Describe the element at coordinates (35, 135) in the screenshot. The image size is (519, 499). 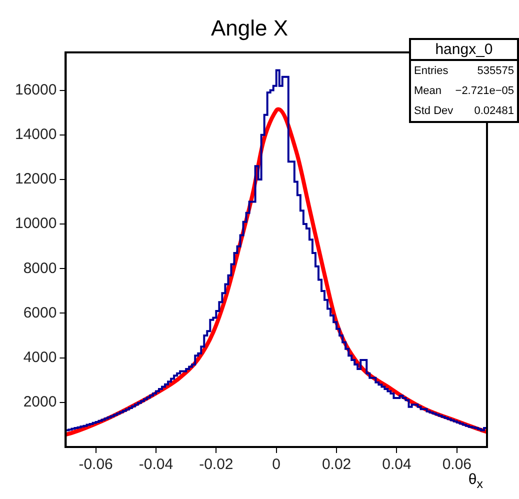
I see `y-tick-label: 14000` at that location.